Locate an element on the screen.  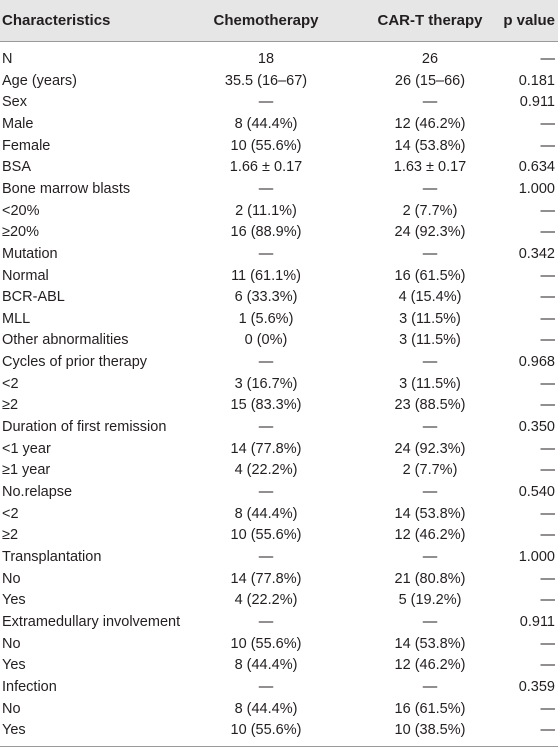
table-cell: 21 (80.8%) is located at coordinates (430, 578).